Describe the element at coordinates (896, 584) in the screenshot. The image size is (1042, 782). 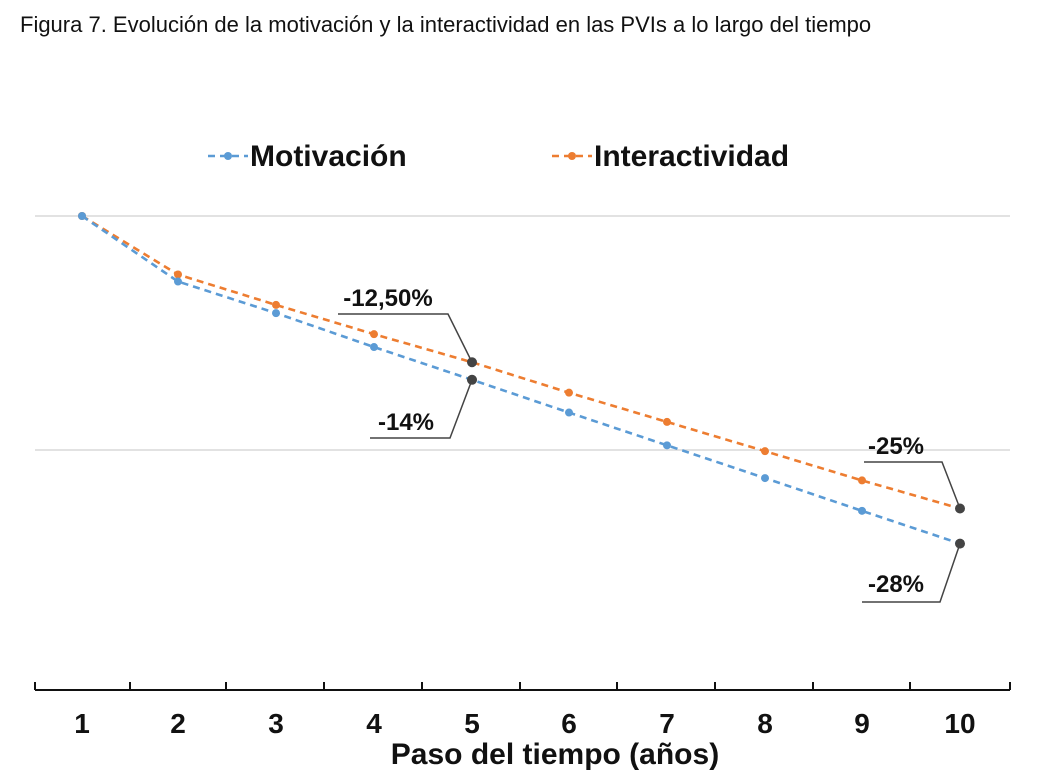
I see `annotation-label: -28%` at that location.